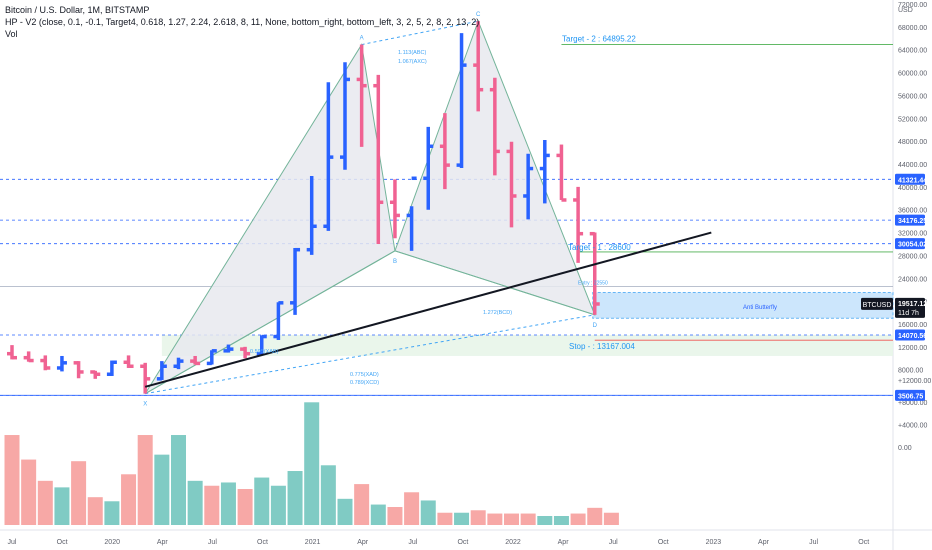  Describe the element at coordinates (912, 96) in the screenshot. I see `y-tick-label: 56000.00` at that location.